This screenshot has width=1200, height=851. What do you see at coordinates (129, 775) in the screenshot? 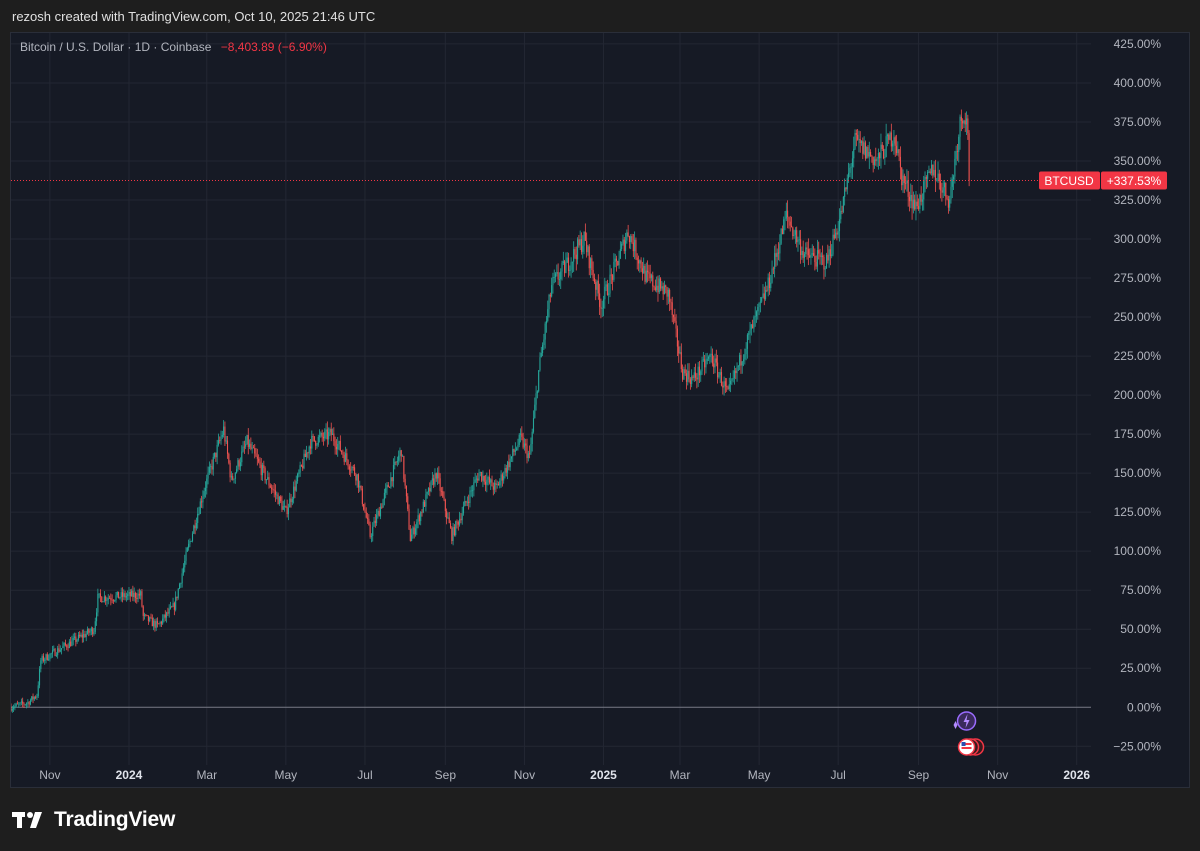
I see `x-tick-label: 2024` at bounding box center [129, 775].